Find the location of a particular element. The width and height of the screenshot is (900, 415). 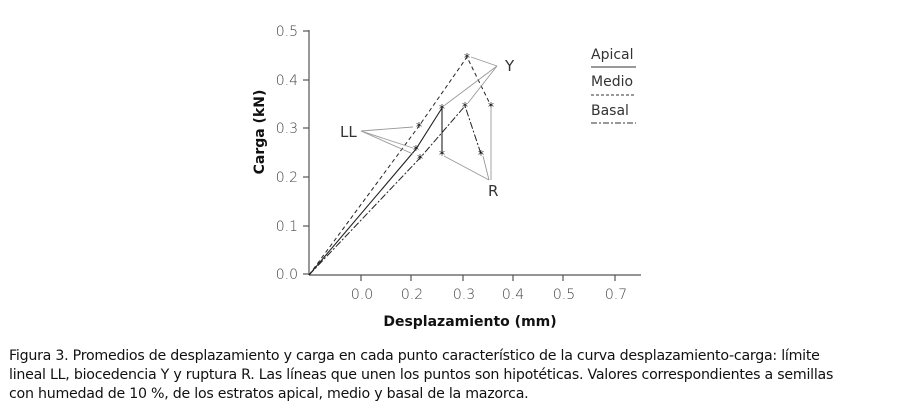

y-axis-title: Carga (kN) is located at coordinates (260, 132).